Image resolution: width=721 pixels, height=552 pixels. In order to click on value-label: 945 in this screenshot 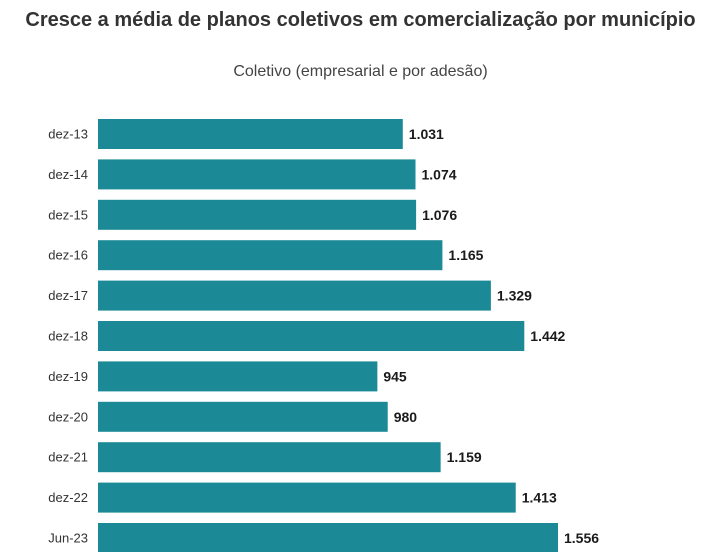, I will do `click(395, 376)`.